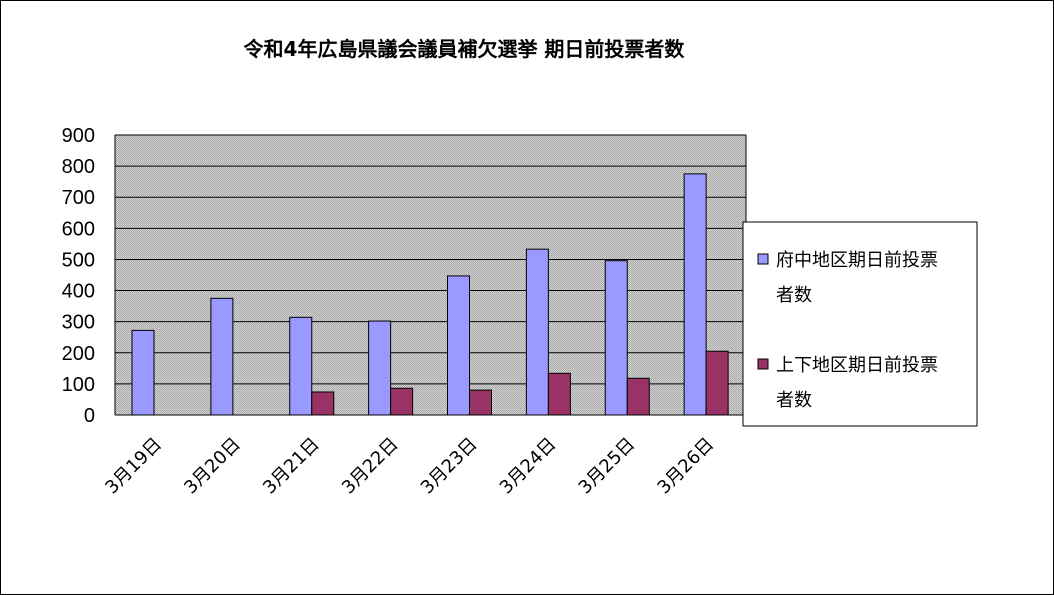  Describe the element at coordinates (857, 365) in the screenshot. I see `legend-label: 上下地区期日前投票` at that location.